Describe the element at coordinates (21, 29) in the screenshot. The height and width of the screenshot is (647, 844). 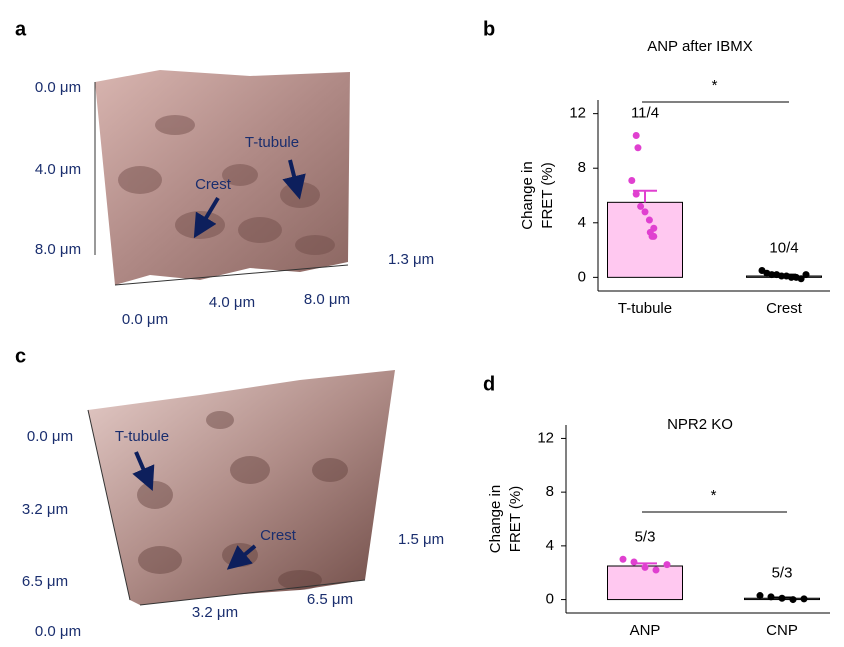
I see `panel-label: a` at that location.